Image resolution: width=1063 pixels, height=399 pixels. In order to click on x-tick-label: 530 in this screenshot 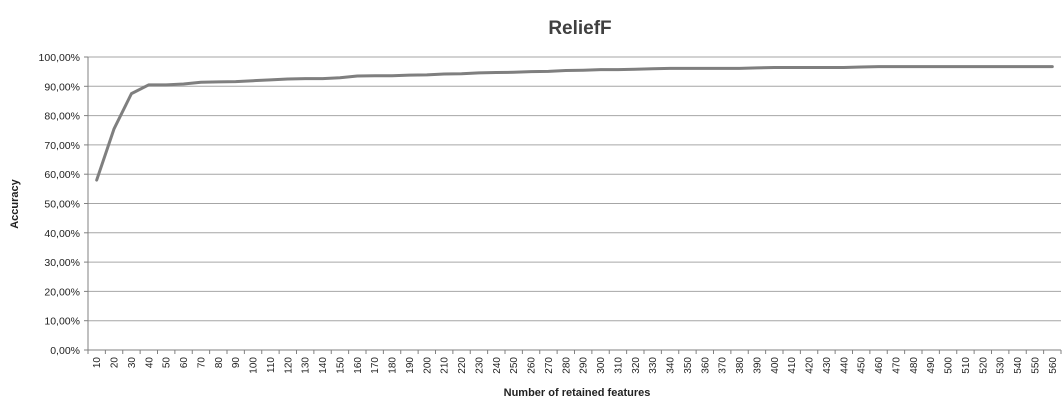, I will do `click(1001, 365)`.